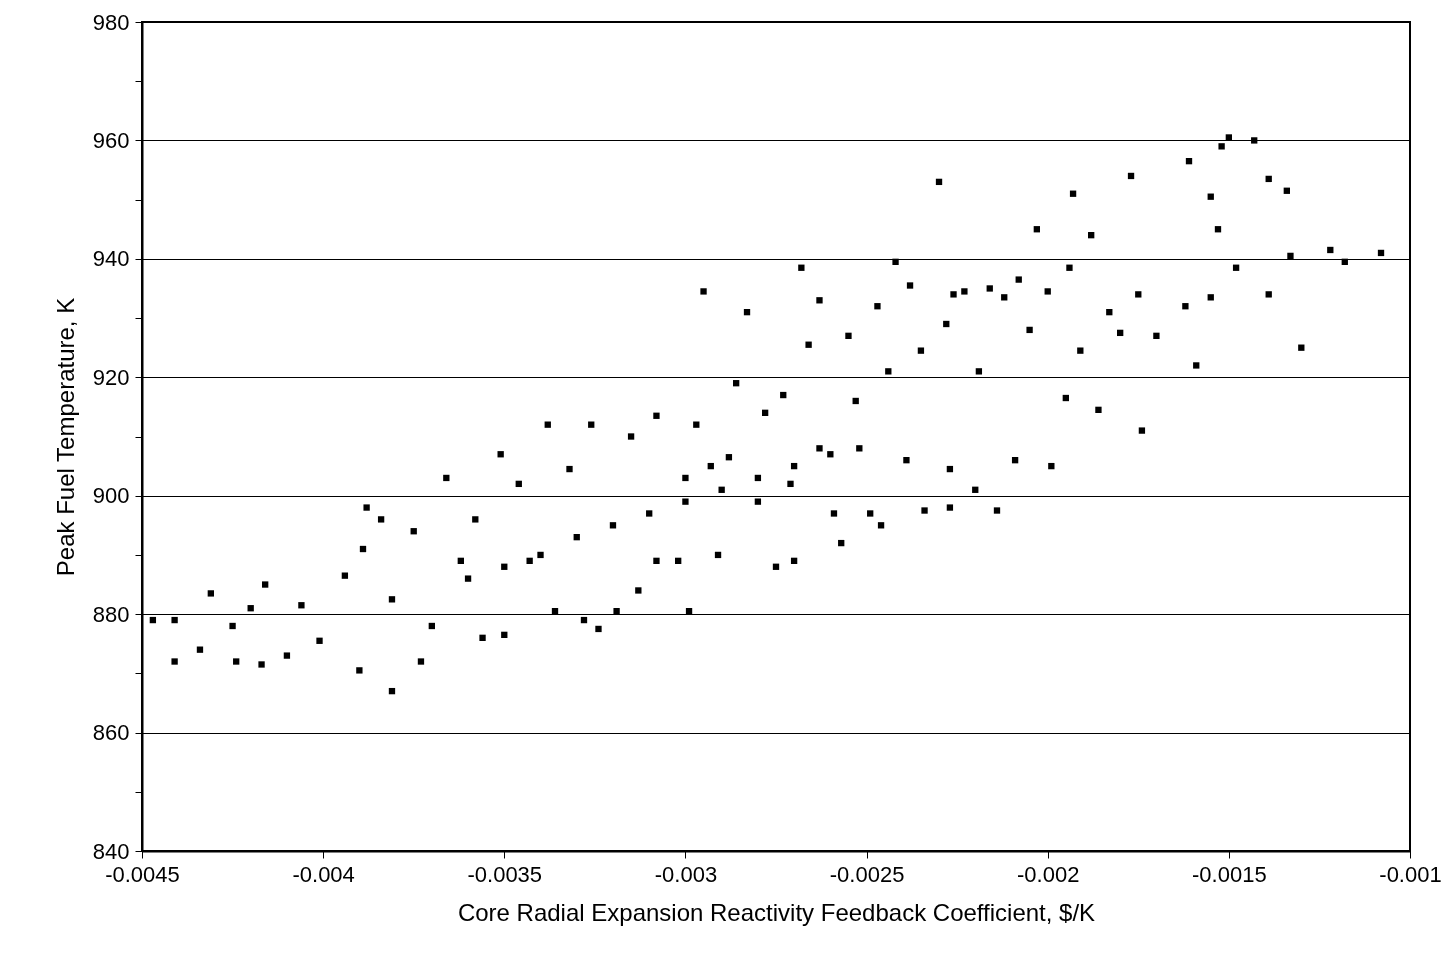  What do you see at coordinates (65, 437) in the screenshot?
I see `y-axis-title: Peak Fuel Temperature, K` at bounding box center [65, 437].